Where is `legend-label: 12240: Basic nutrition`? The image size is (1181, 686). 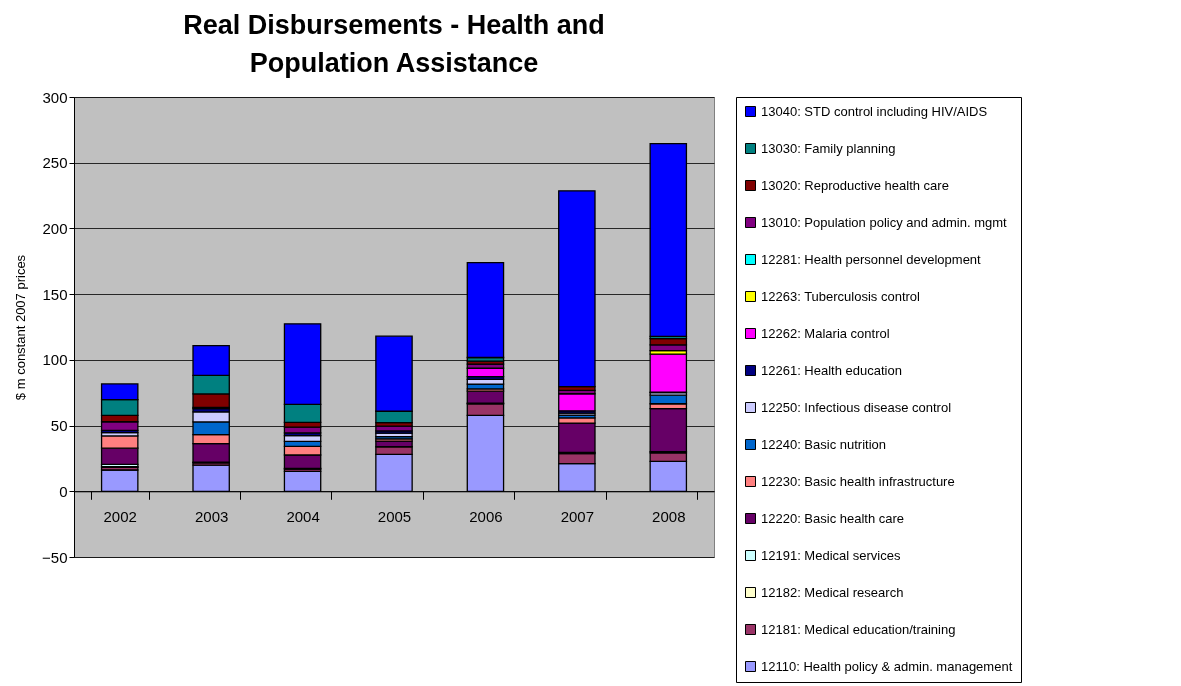 legend-label: 12240: Basic nutrition is located at coordinates (824, 444).